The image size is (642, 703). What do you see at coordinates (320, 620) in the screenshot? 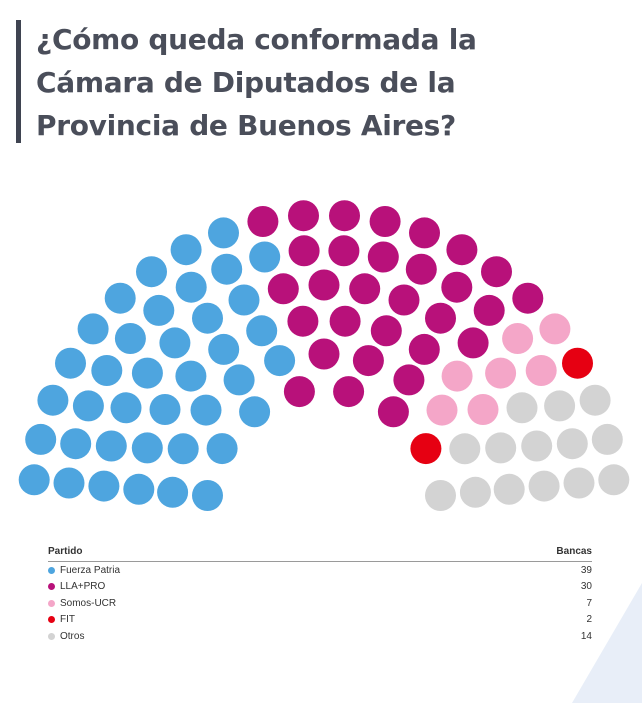
I see `legend-row: FIT 2` at bounding box center [320, 620].